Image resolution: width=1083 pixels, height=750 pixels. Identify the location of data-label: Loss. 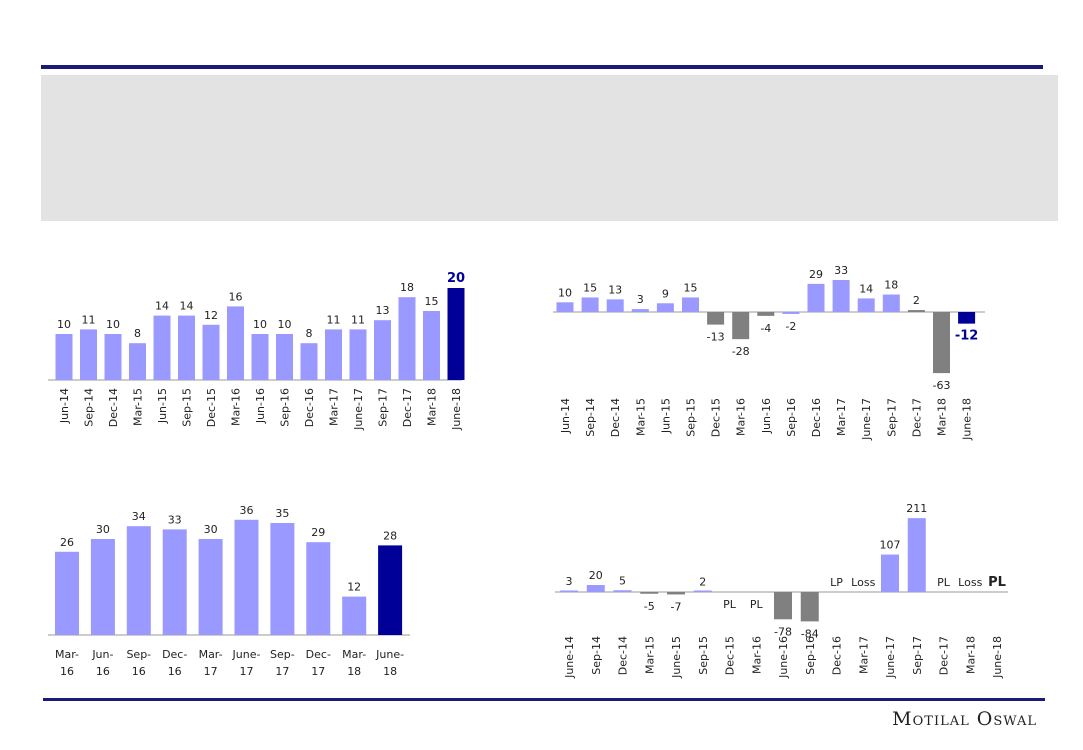
(970, 582).